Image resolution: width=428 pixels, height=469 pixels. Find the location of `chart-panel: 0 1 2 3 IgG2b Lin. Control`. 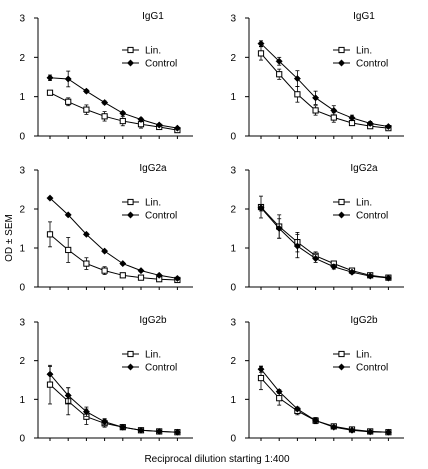

chart-panel: 0 1 2 3 IgG2b Lin. Control is located at coordinates (106, 380).